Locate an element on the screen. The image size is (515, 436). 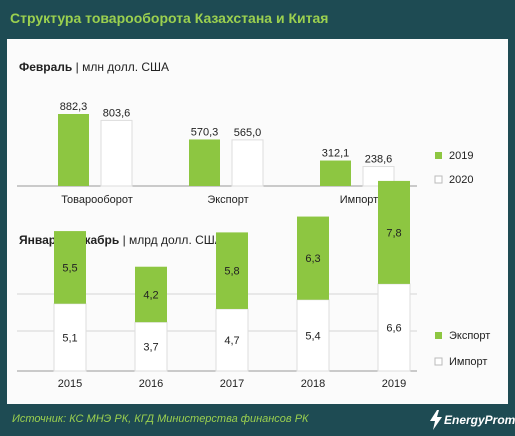
chart2-data-label-export: 5,8 is located at coordinates (231, 272).